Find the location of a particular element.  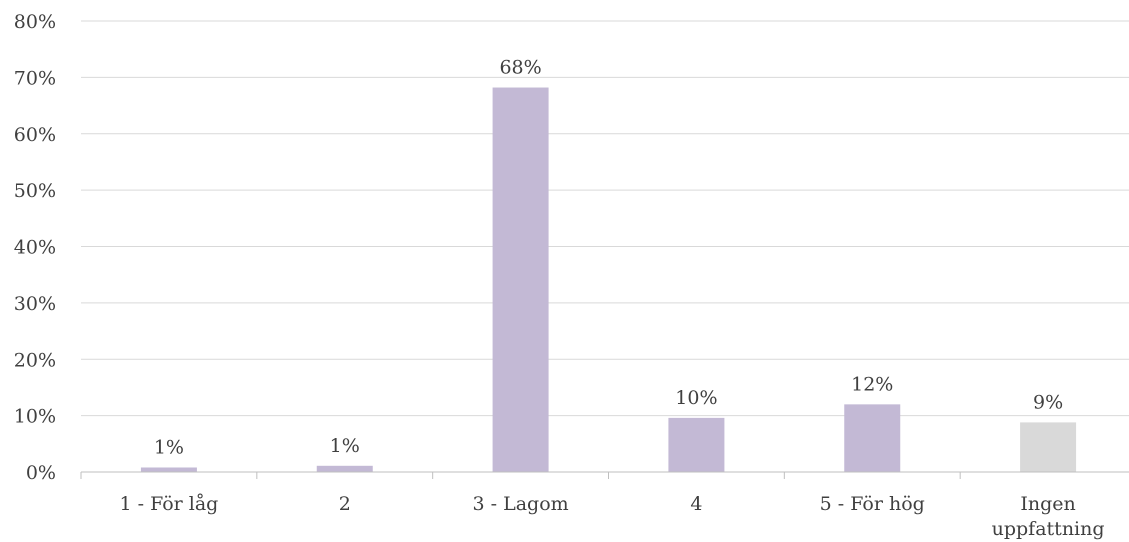

y-tick-label: 80% is located at coordinates (35, 22).